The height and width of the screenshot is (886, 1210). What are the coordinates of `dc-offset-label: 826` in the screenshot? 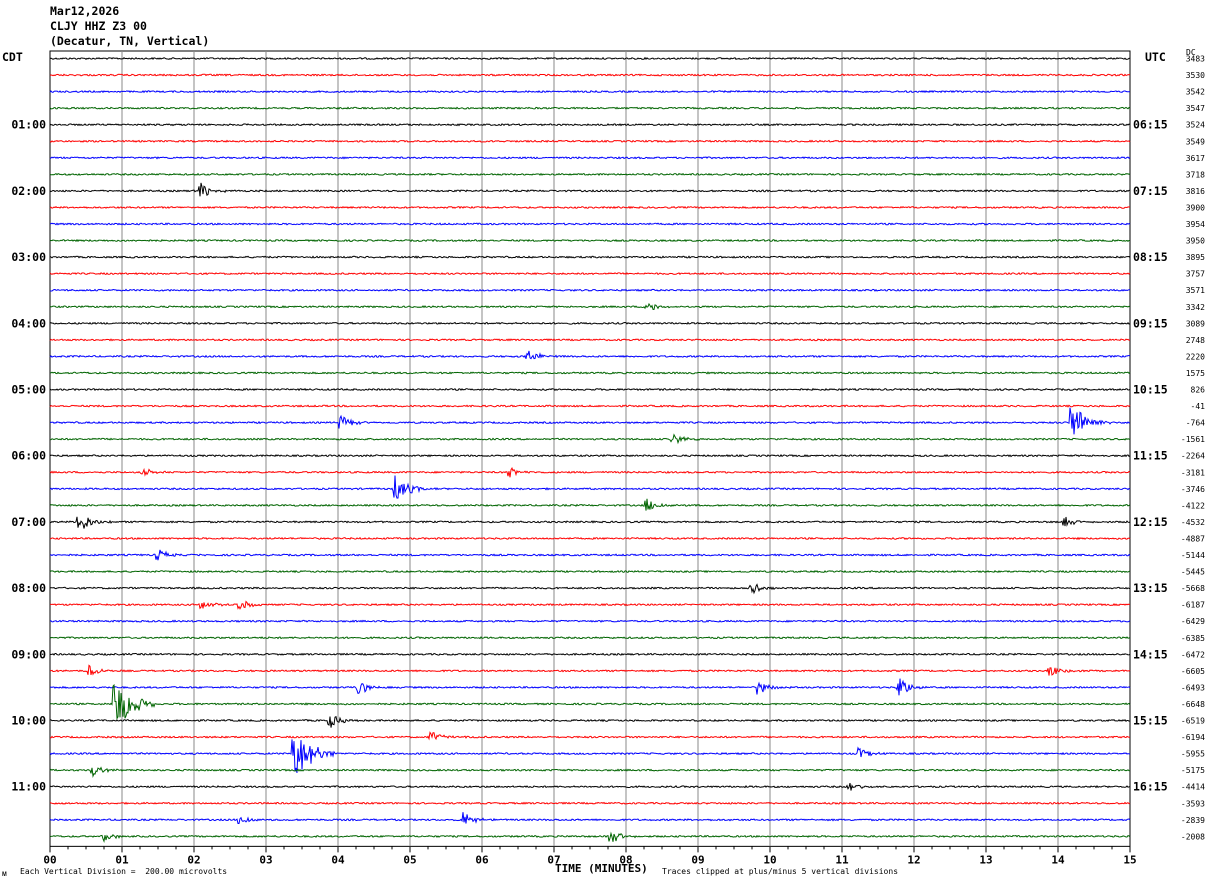 It's located at (1198, 390).